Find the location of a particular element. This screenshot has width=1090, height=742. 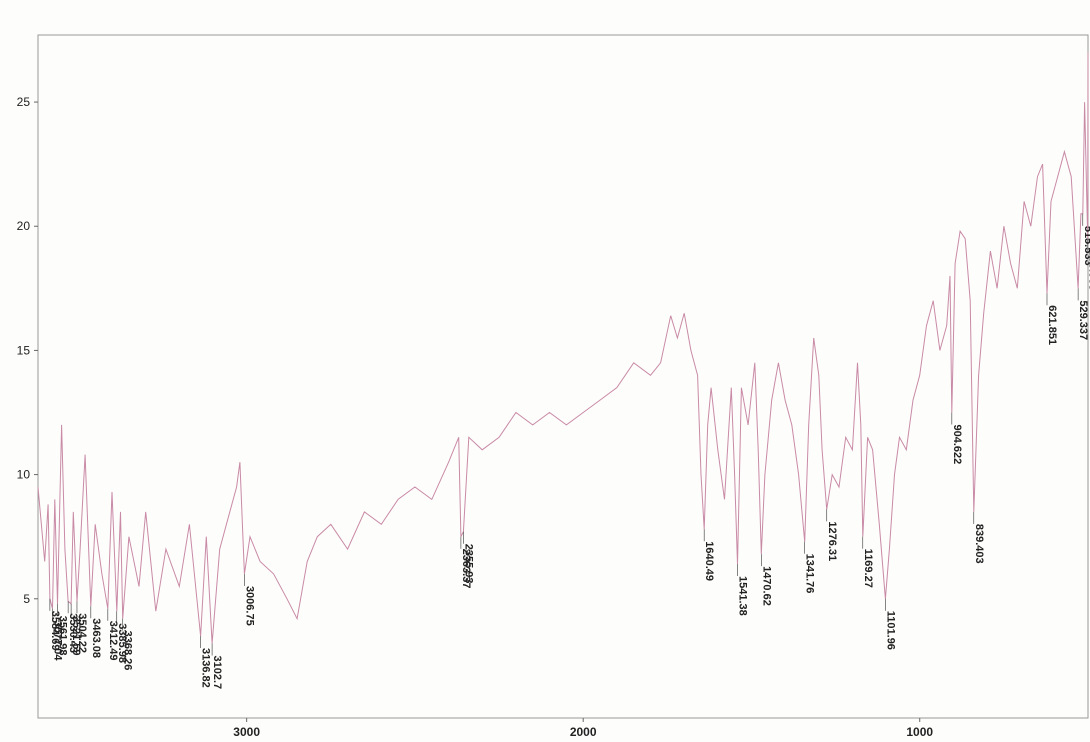

peak-label: 1541.38 is located at coordinates (743, 596).